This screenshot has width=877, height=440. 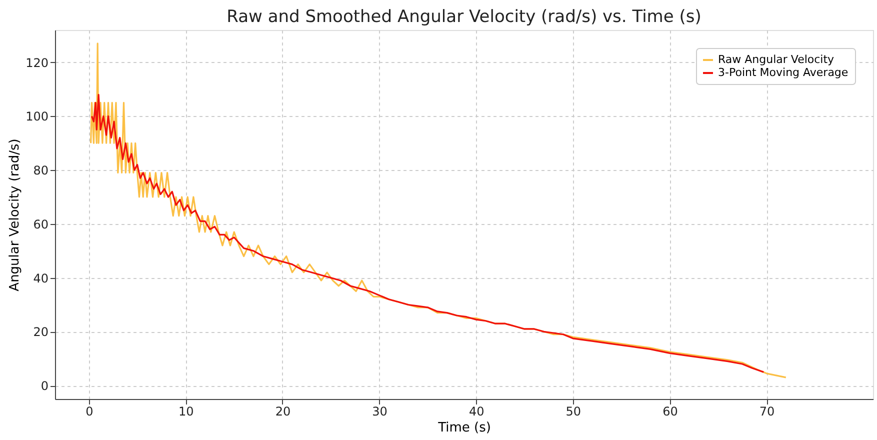 What do you see at coordinates (464, 17) in the screenshot?
I see `chart-title: Raw and Smoothed Angular Velocity (rad/s) vs. Time (s)` at bounding box center [464, 17].